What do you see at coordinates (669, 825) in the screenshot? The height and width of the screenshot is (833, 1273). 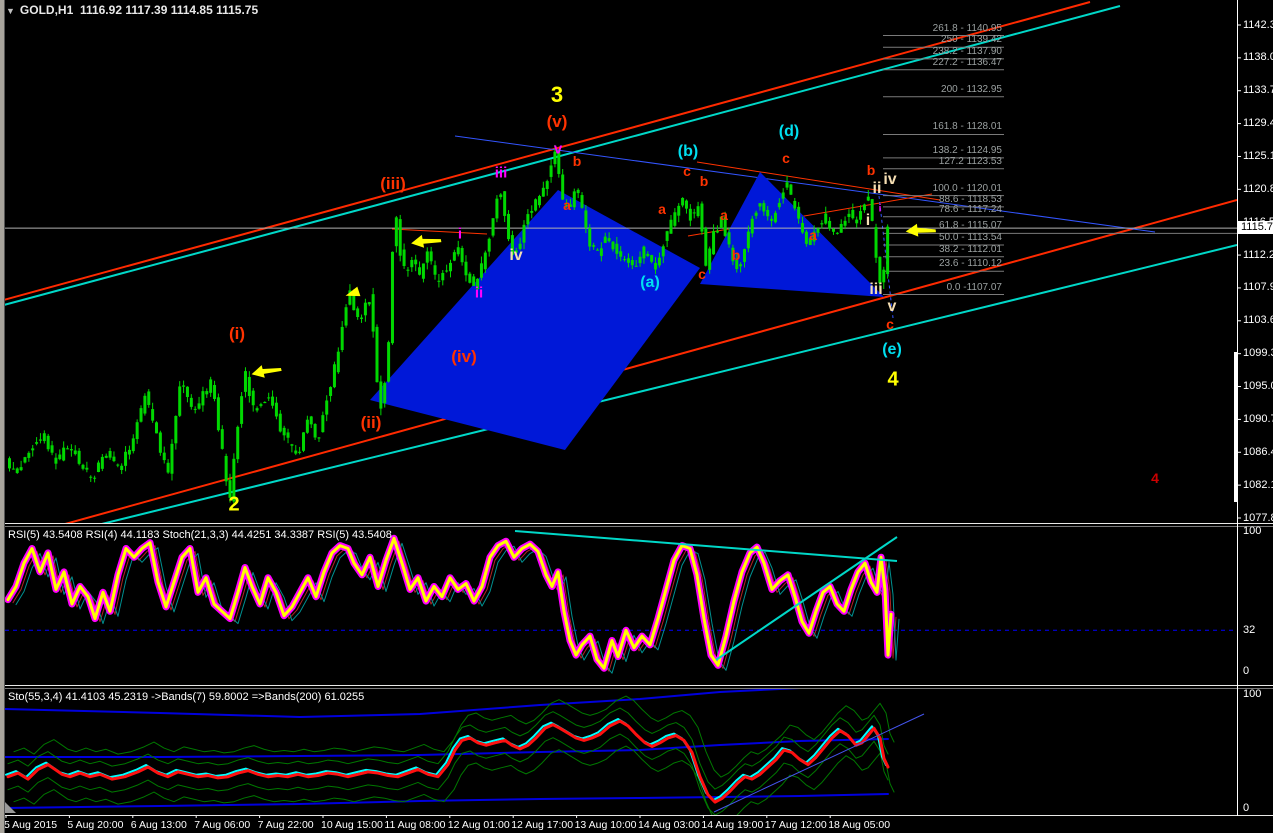 I see `time-axis-label: 14 Aug 03:00` at bounding box center [669, 825].